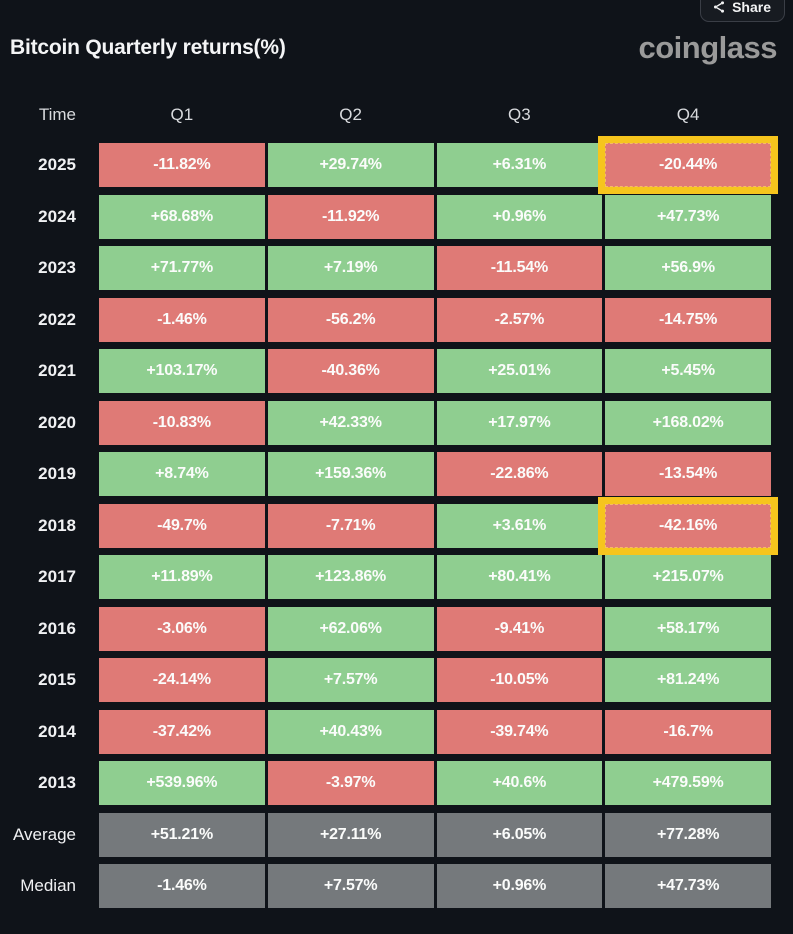 The width and height of the screenshot is (793, 934). What do you see at coordinates (182, 525) in the screenshot?
I see `return-cell-2018-q1: -49.7%` at bounding box center [182, 525].